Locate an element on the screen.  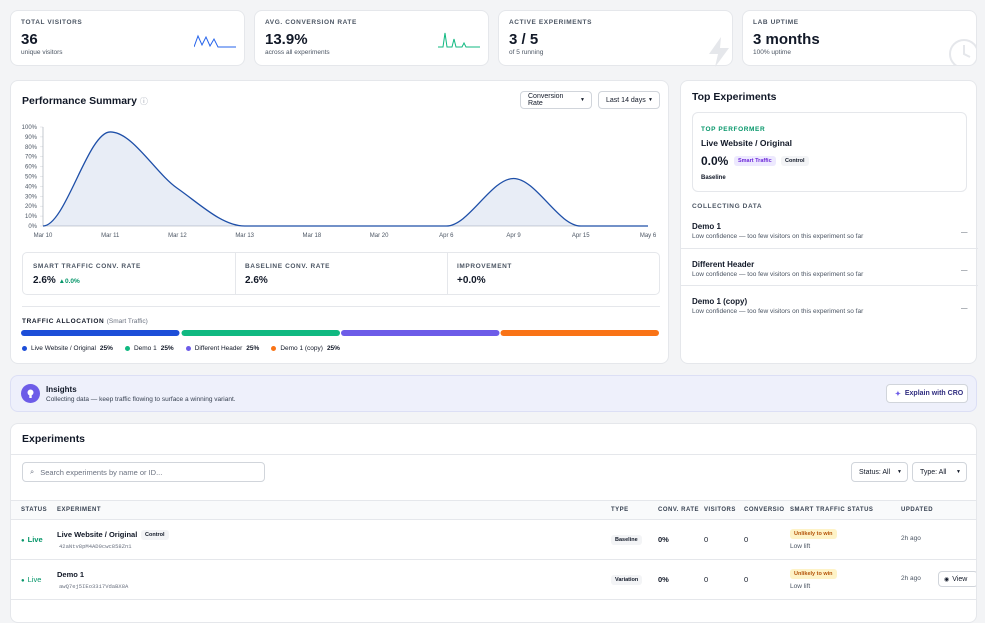
bolt-icon is located at coordinates (719, 52).